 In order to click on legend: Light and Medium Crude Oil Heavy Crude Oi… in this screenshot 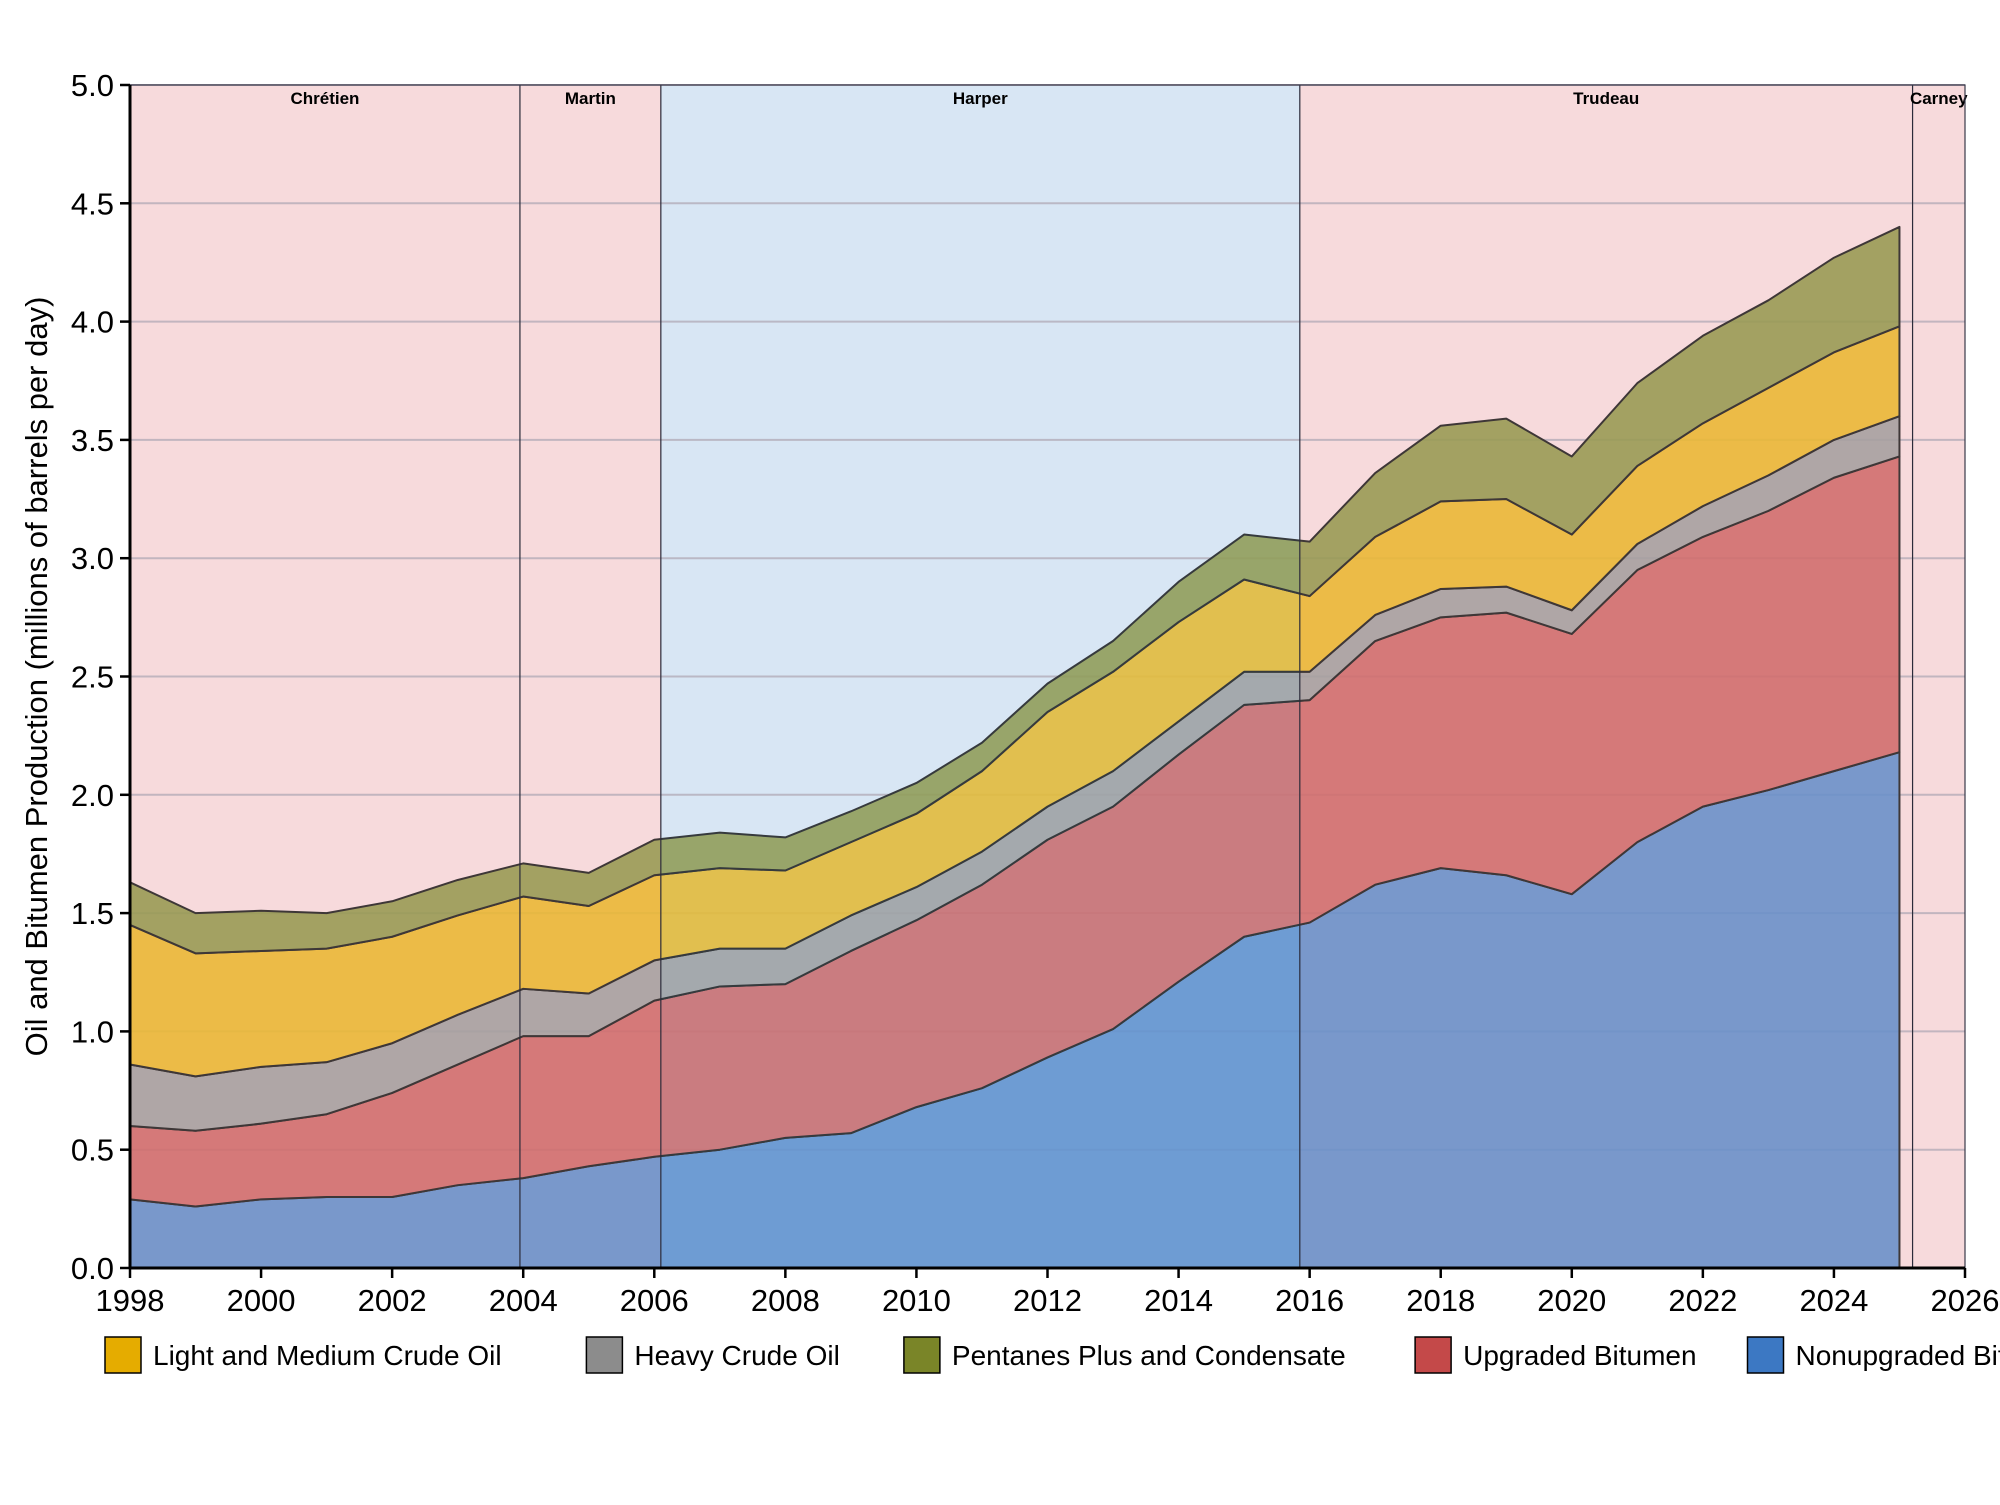, I will do `click(1052, 1355)`.